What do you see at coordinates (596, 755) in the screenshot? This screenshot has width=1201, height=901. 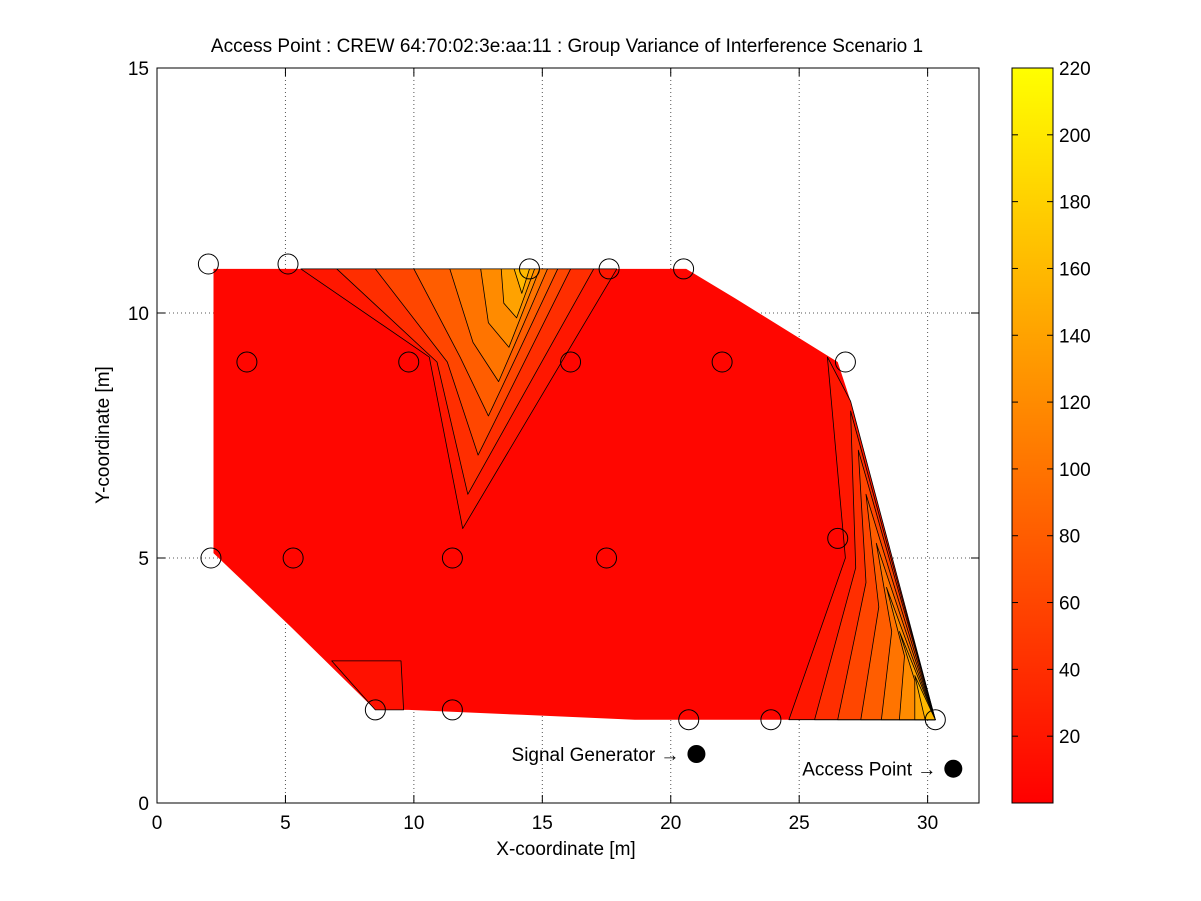 I see `marker-label: Signal Generator →` at bounding box center [596, 755].